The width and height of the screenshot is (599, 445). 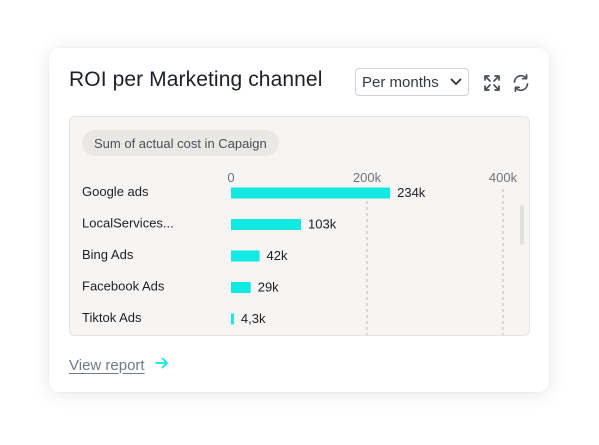 What do you see at coordinates (522, 225) in the screenshot?
I see `chart-scrollbar` at bounding box center [522, 225].